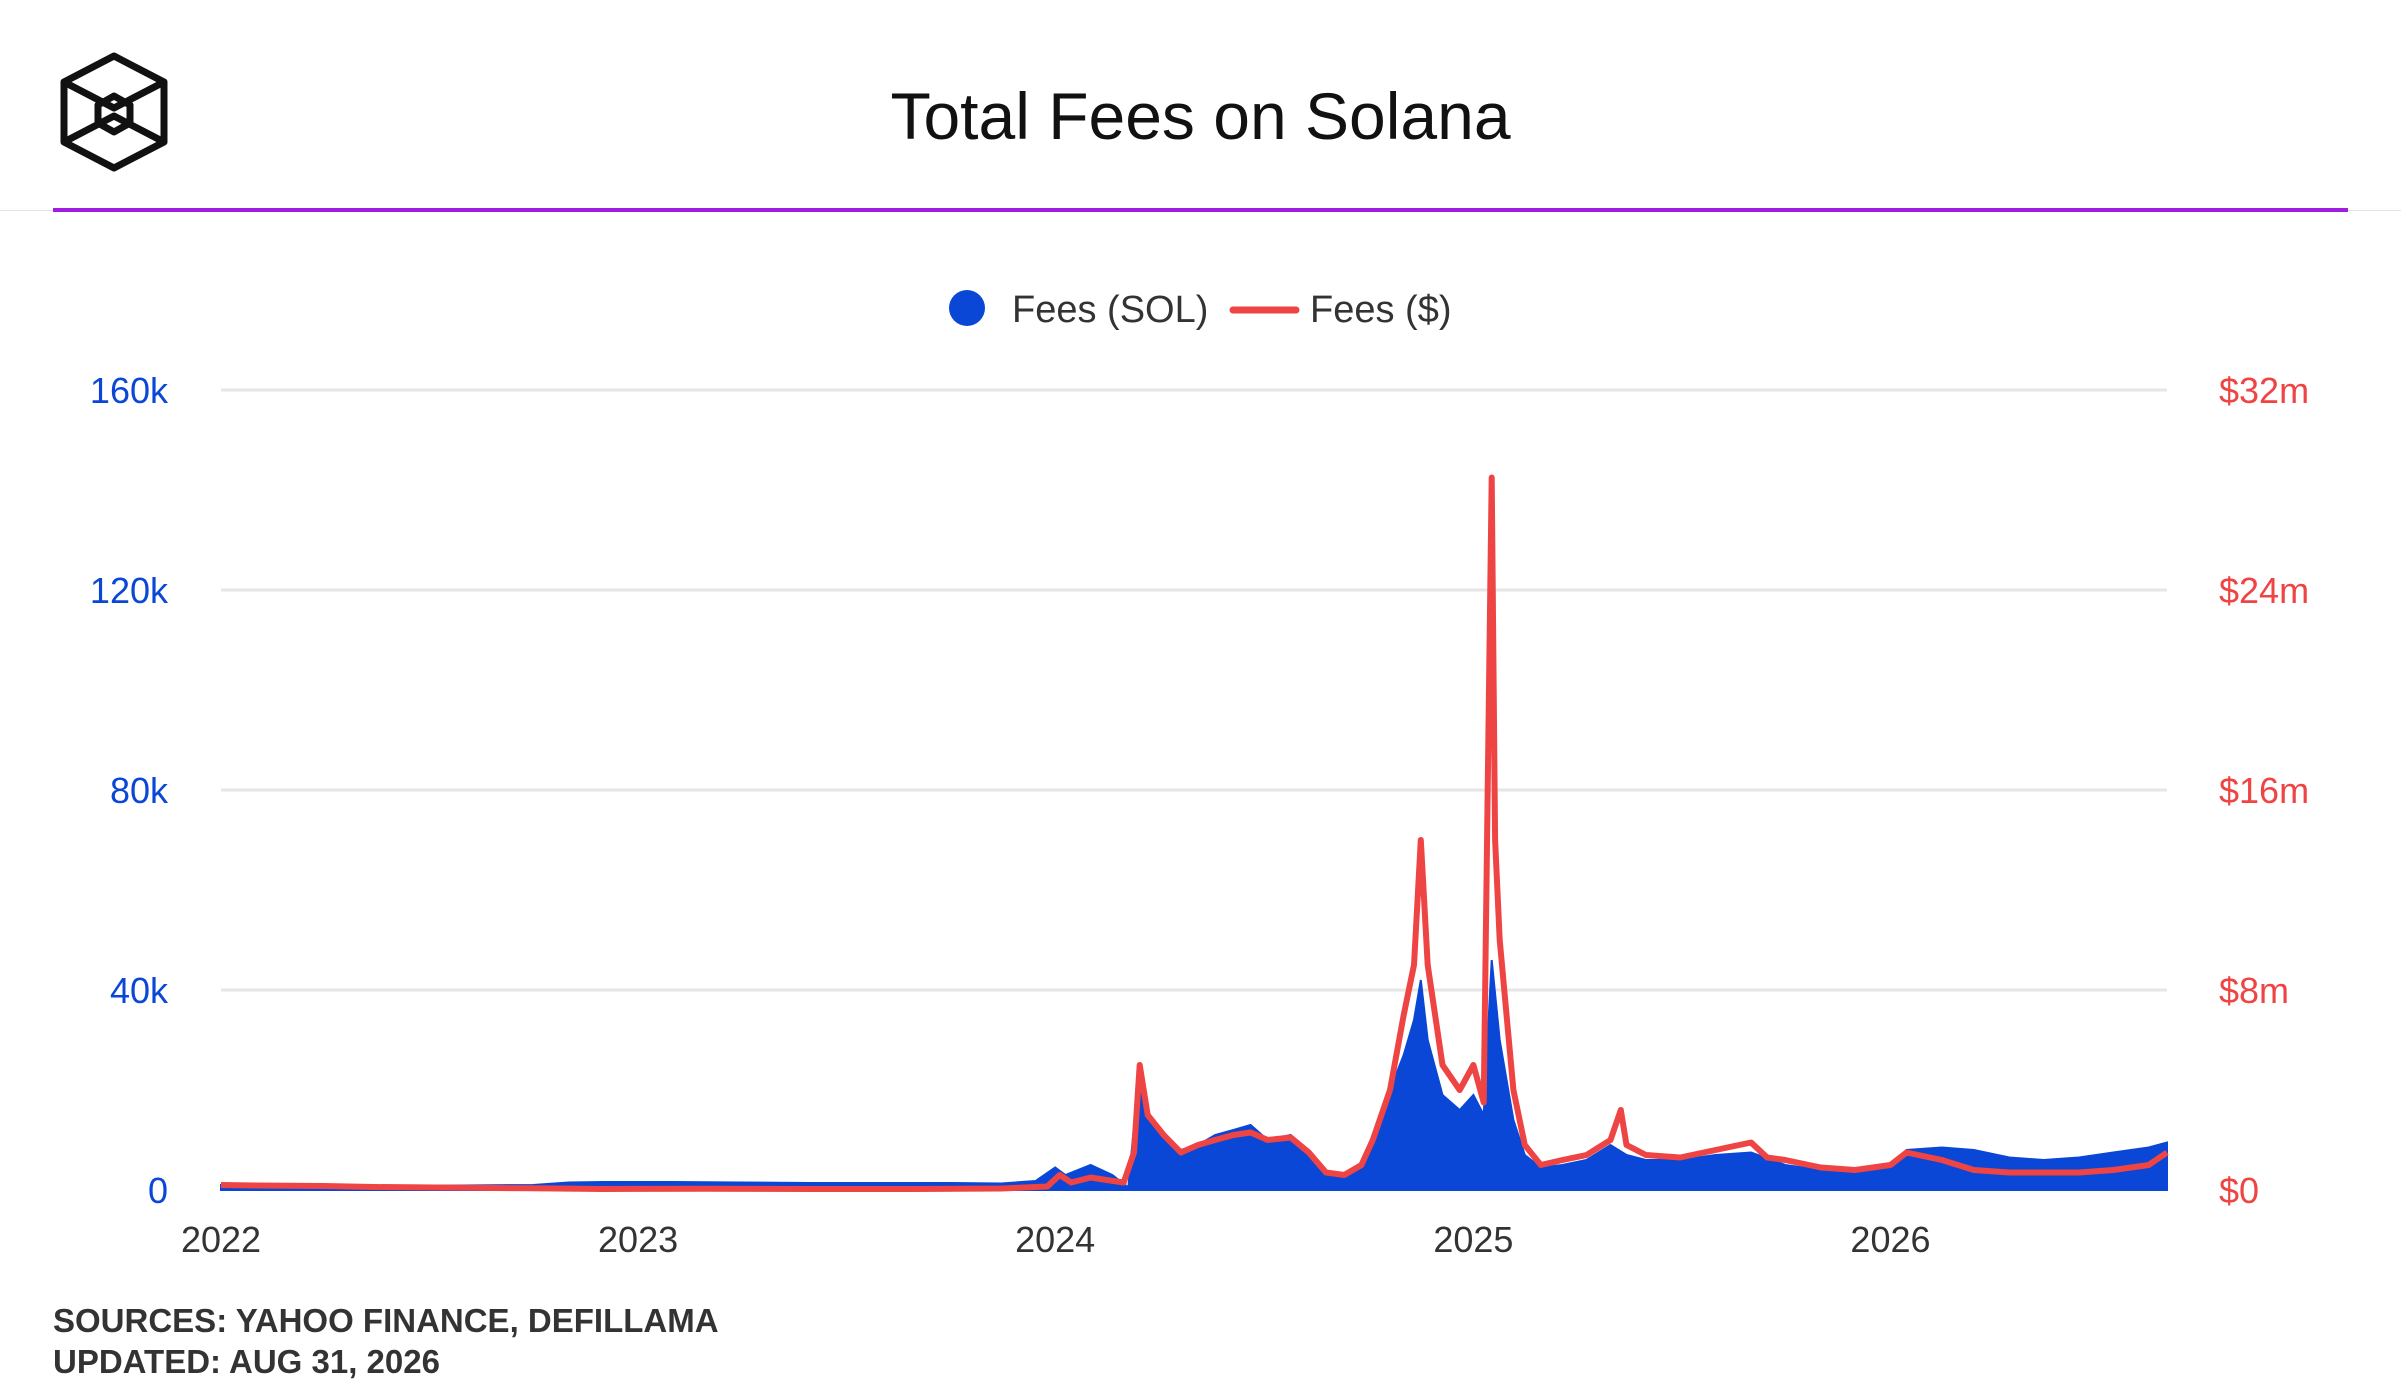  What do you see at coordinates (139, 790) in the screenshot?
I see `y-left-tick-label: 80k` at bounding box center [139, 790].